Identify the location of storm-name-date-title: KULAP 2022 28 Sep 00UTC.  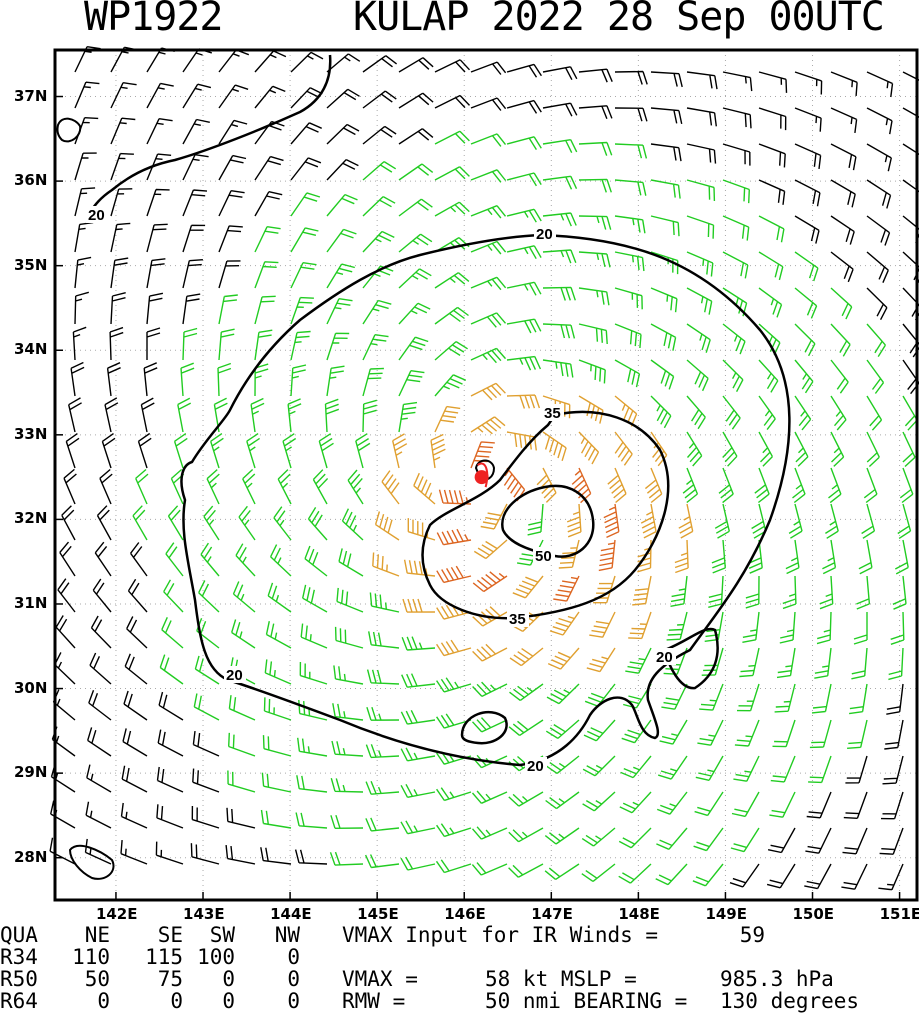
(619, 20).